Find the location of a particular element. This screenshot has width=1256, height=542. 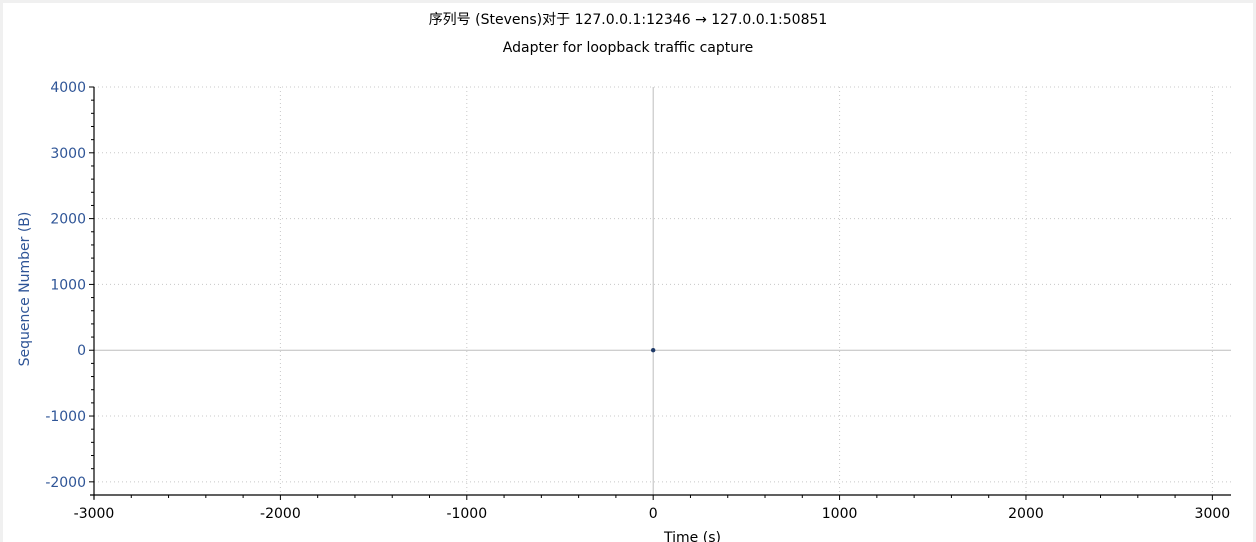

y-tick-label: -2000 is located at coordinates (65, 483).